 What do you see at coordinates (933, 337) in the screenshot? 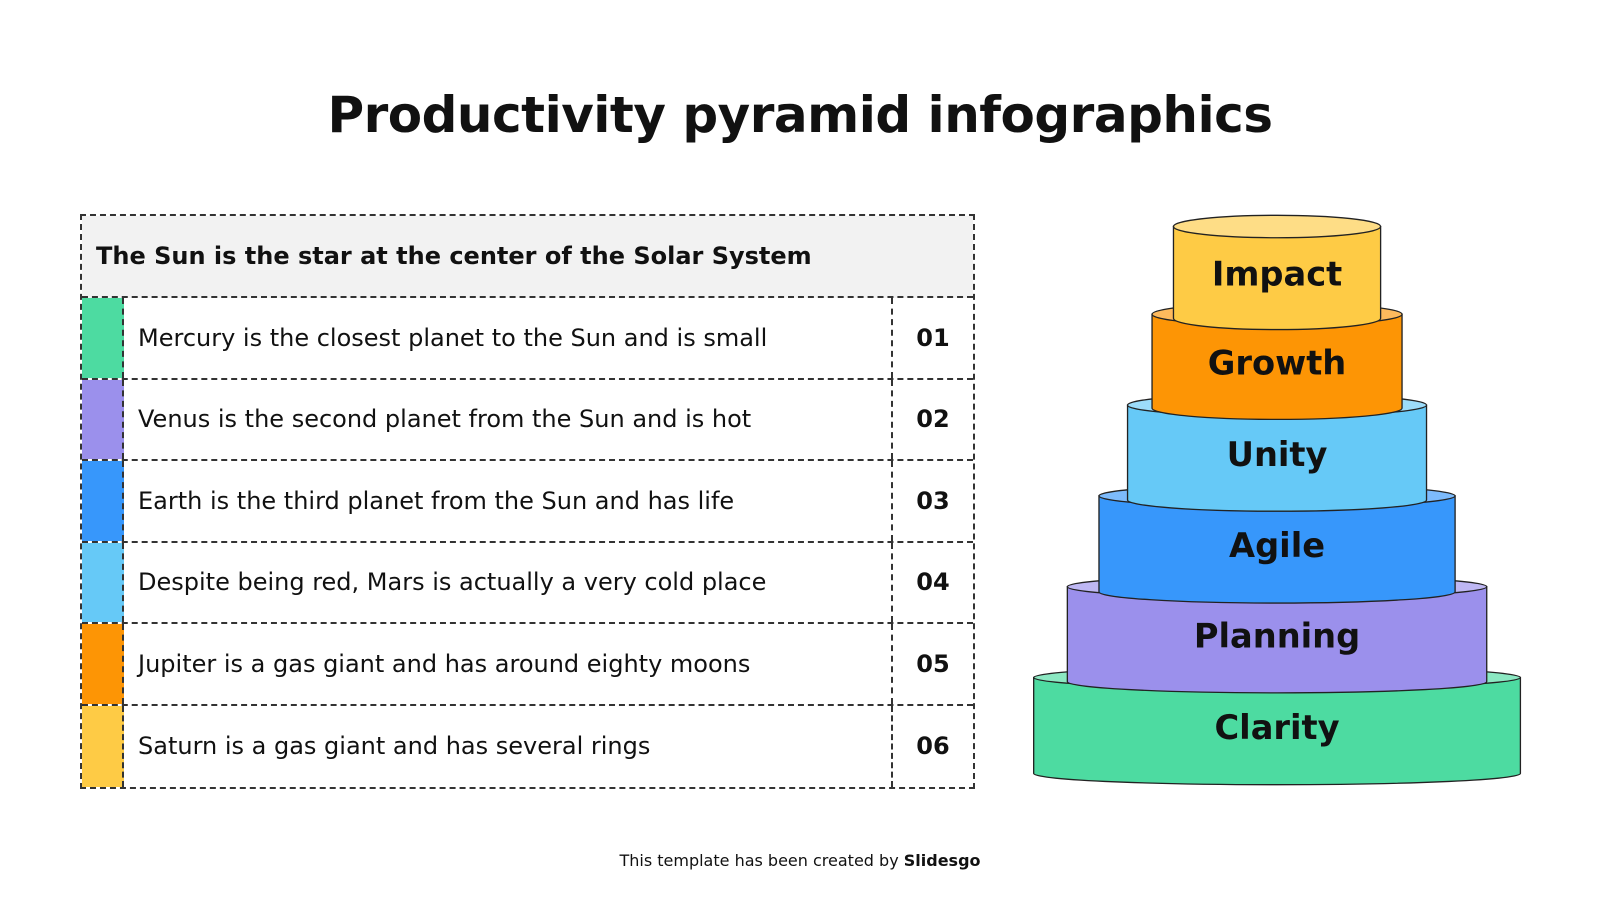
I see `row-number: 01` at bounding box center [933, 337].